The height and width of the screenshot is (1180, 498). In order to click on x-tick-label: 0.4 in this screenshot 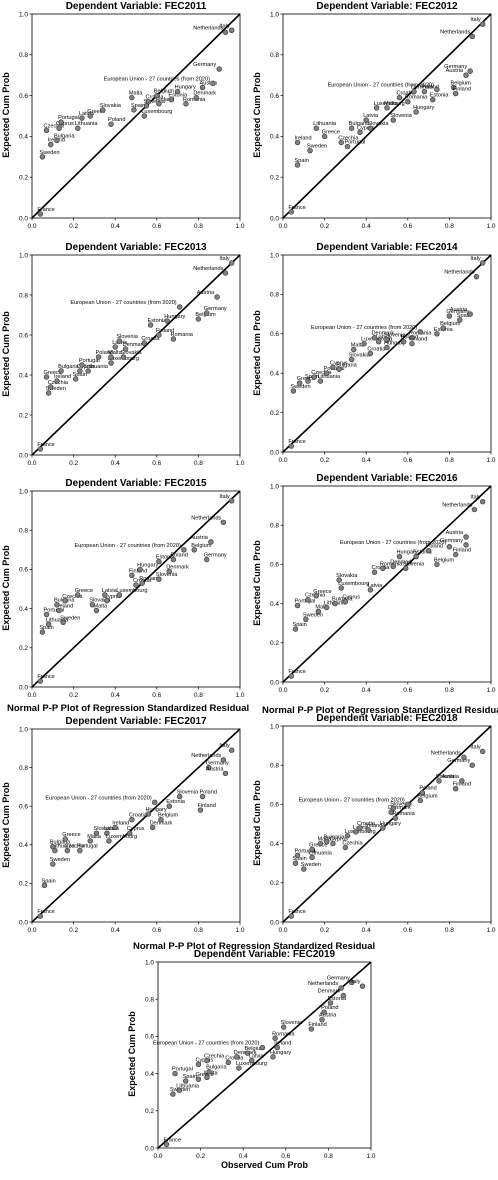, I will do `click(115, 463)`.